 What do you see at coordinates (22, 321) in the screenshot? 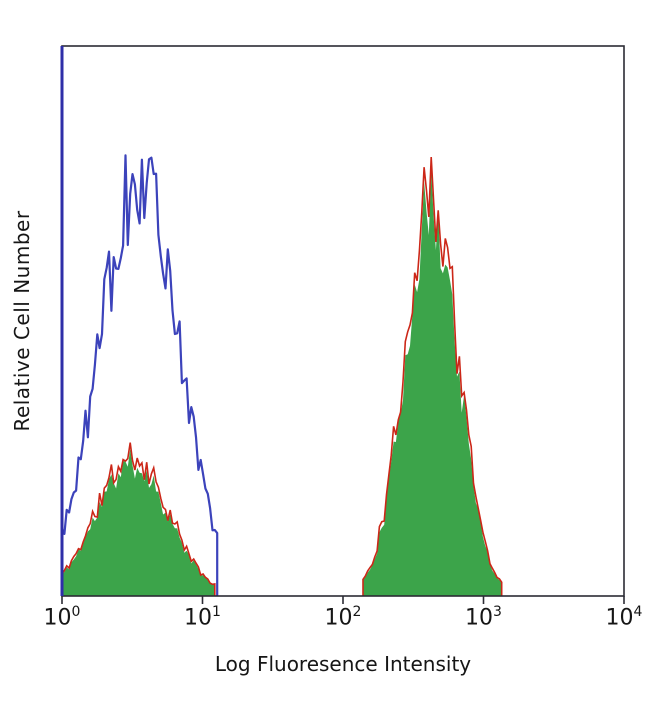
I see `y-axis-label: Relative Cell Number` at bounding box center [22, 321].